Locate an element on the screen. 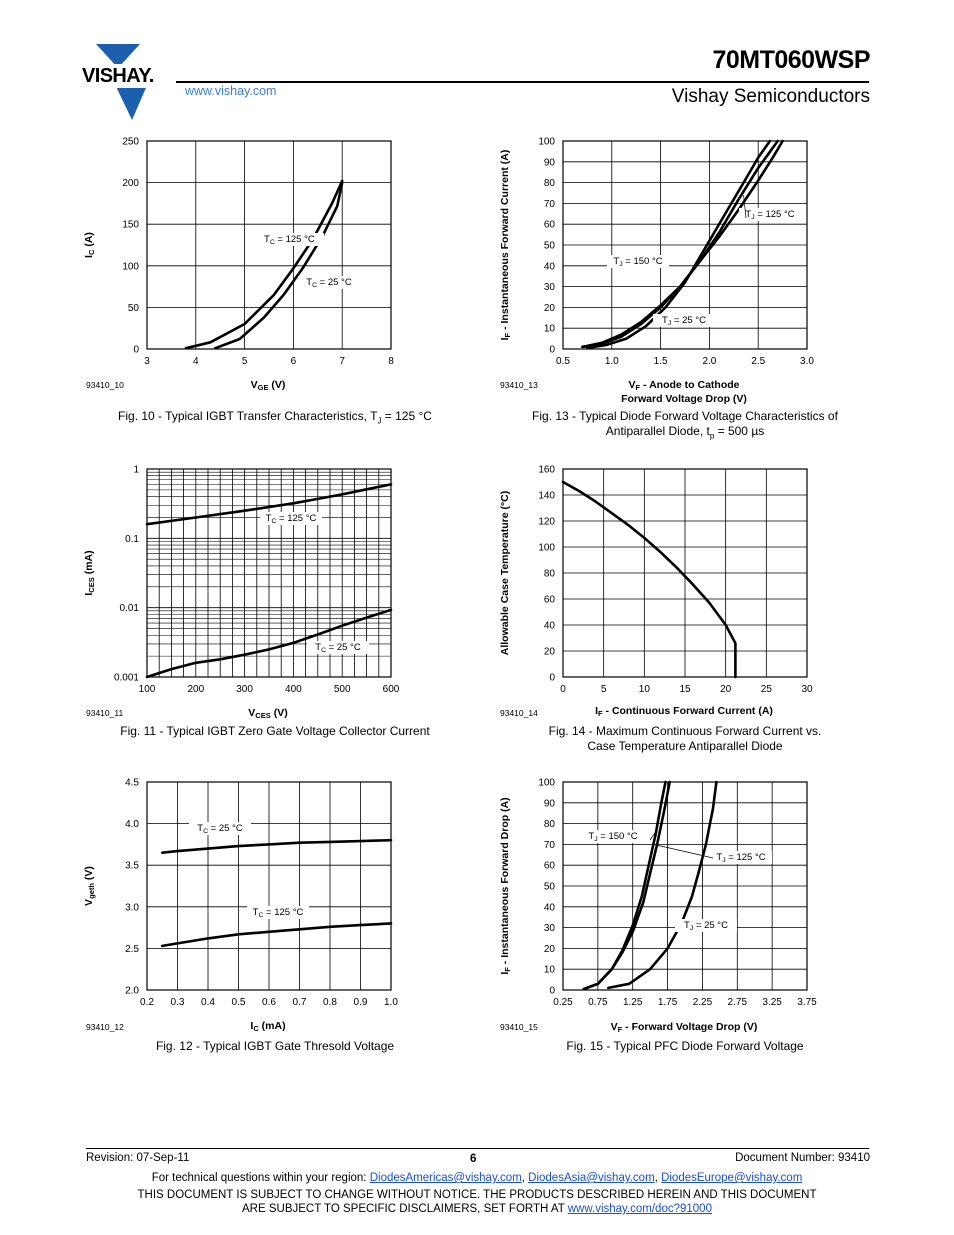 The image size is (954, 1235). header-subtitle: Vishay Semiconductors is located at coordinates (770, 96).